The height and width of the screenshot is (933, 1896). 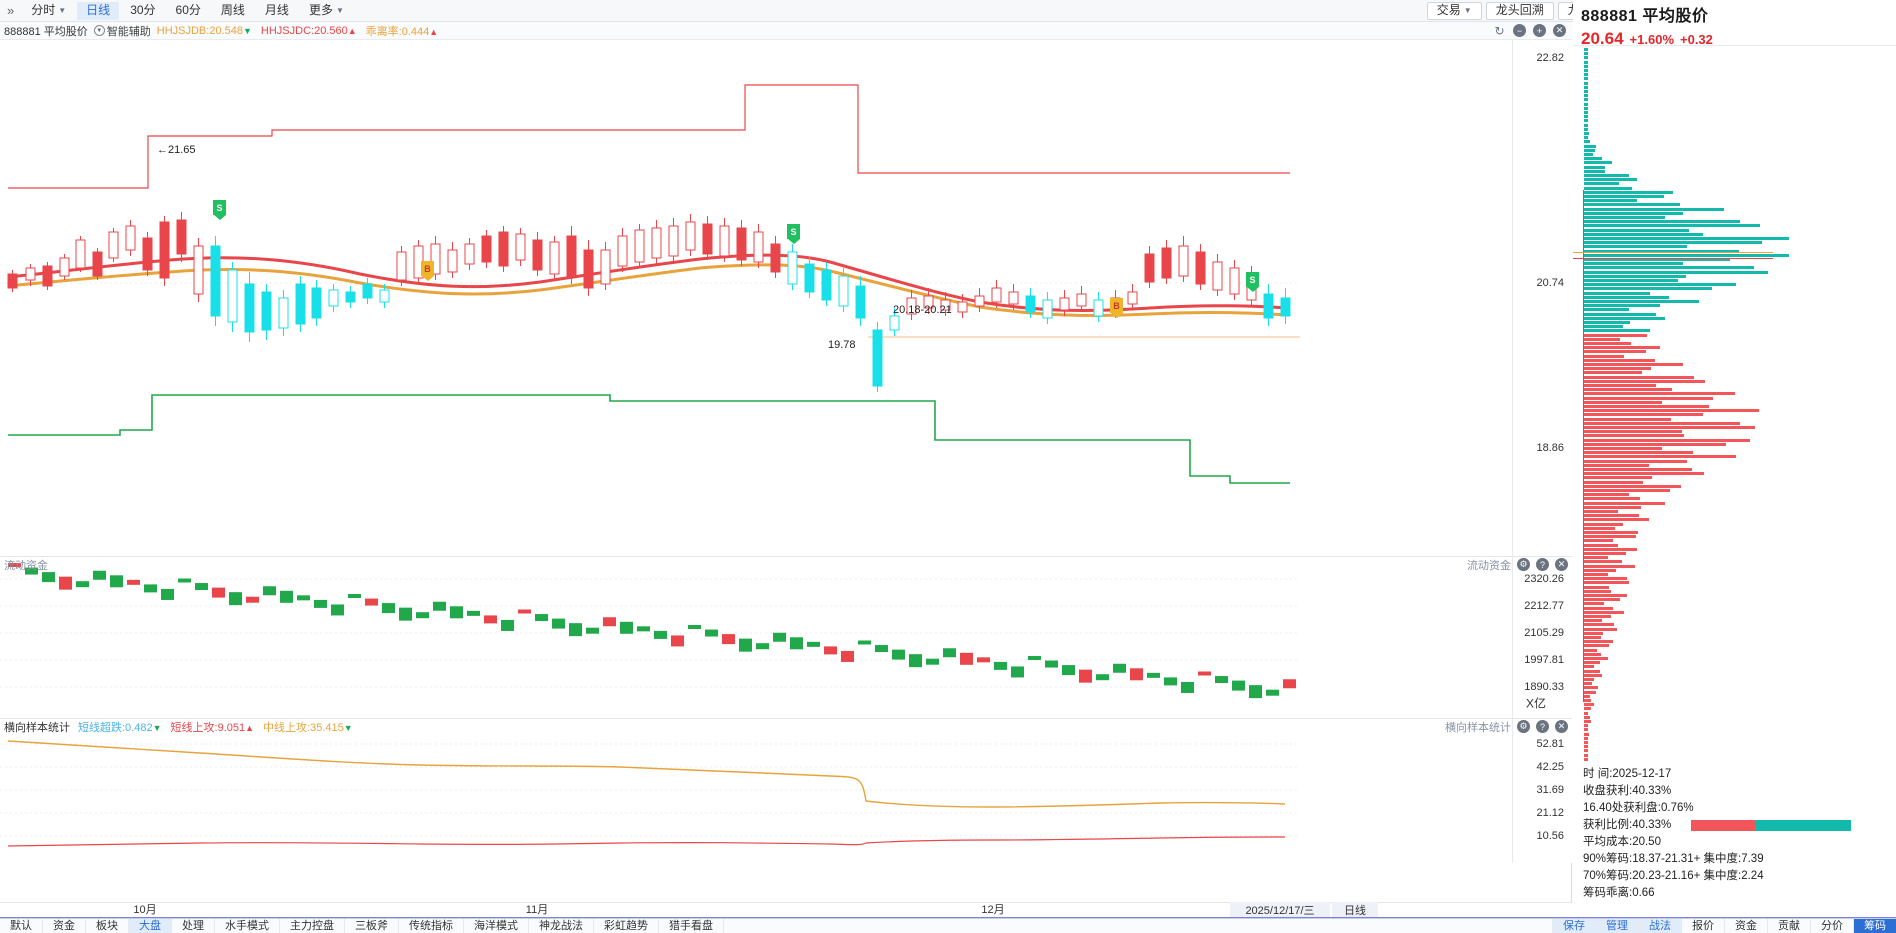 What do you see at coordinates (1519, 30) in the screenshot?
I see `minus-icon: −` at bounding box center [1519, 30].